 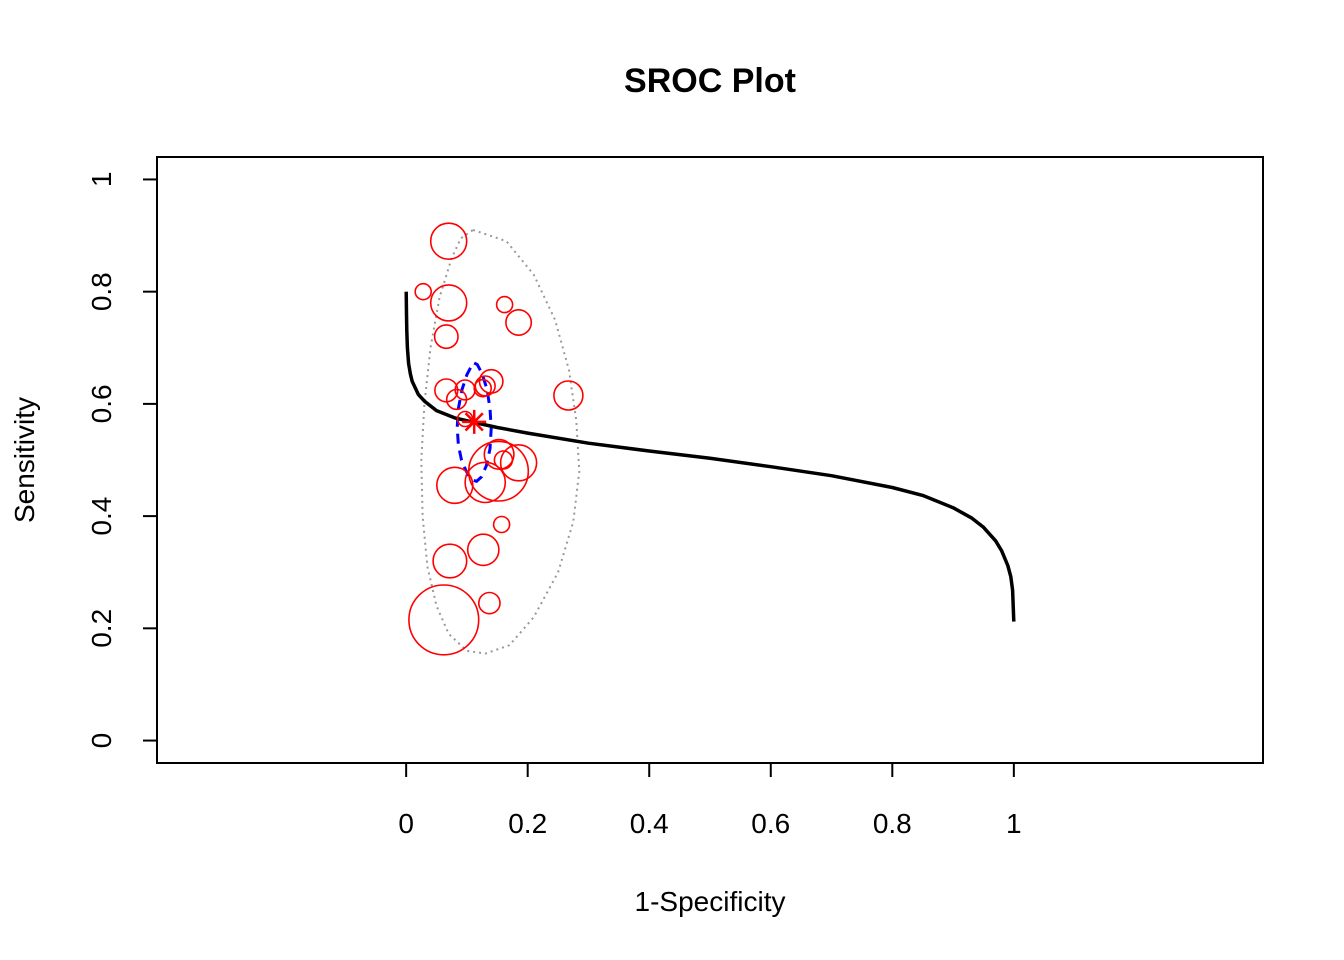 What do you see at coordinates (1014, 823) in the screenshot?
I see `x-tick-label-6: 1` at bounding box center [1014, 823].